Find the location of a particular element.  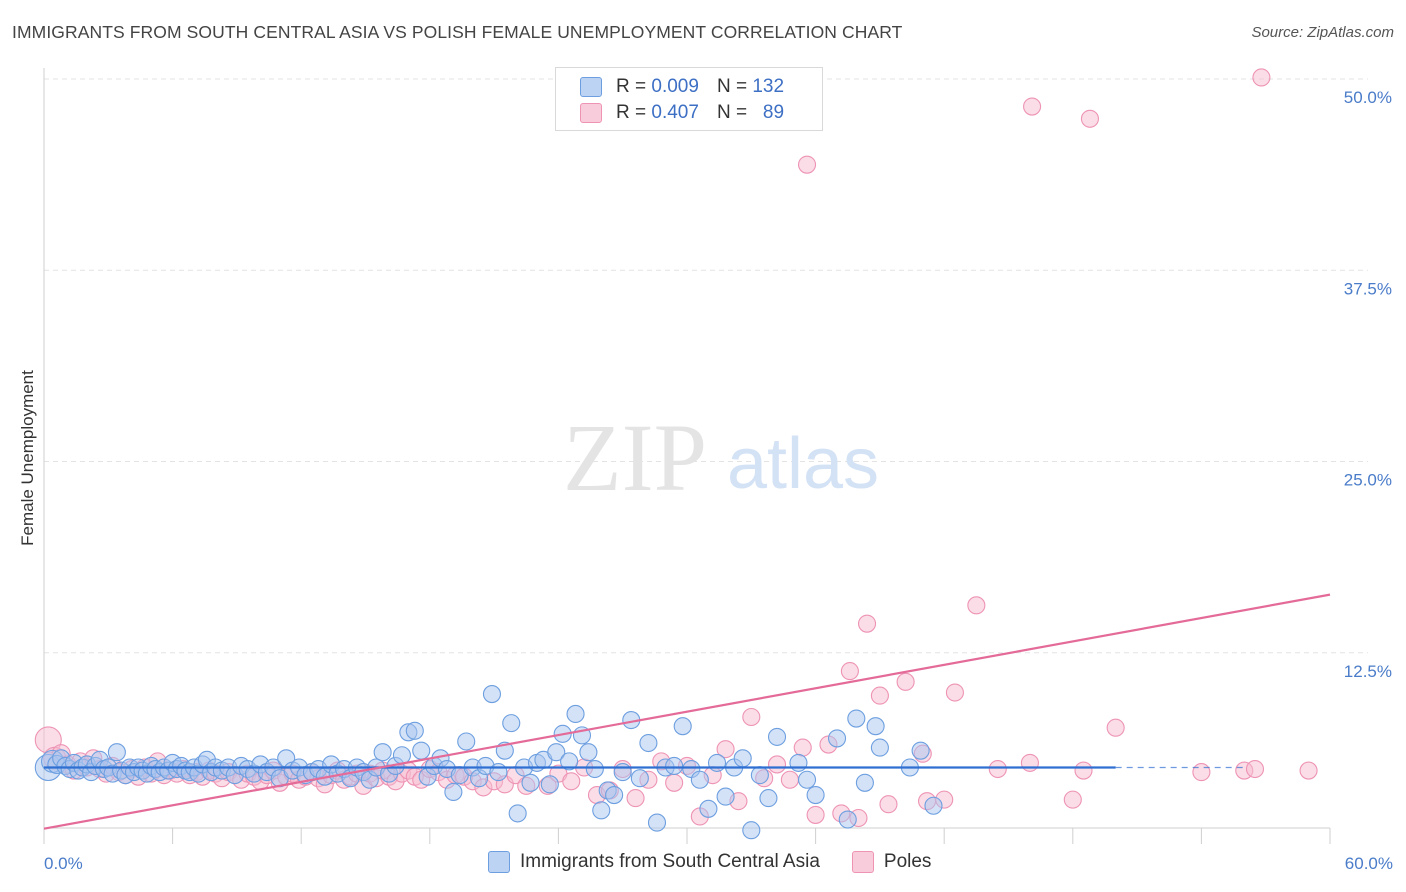

legend-item-immigrants: Immigrants from South Central Asia is located at coordinates (654, 862).